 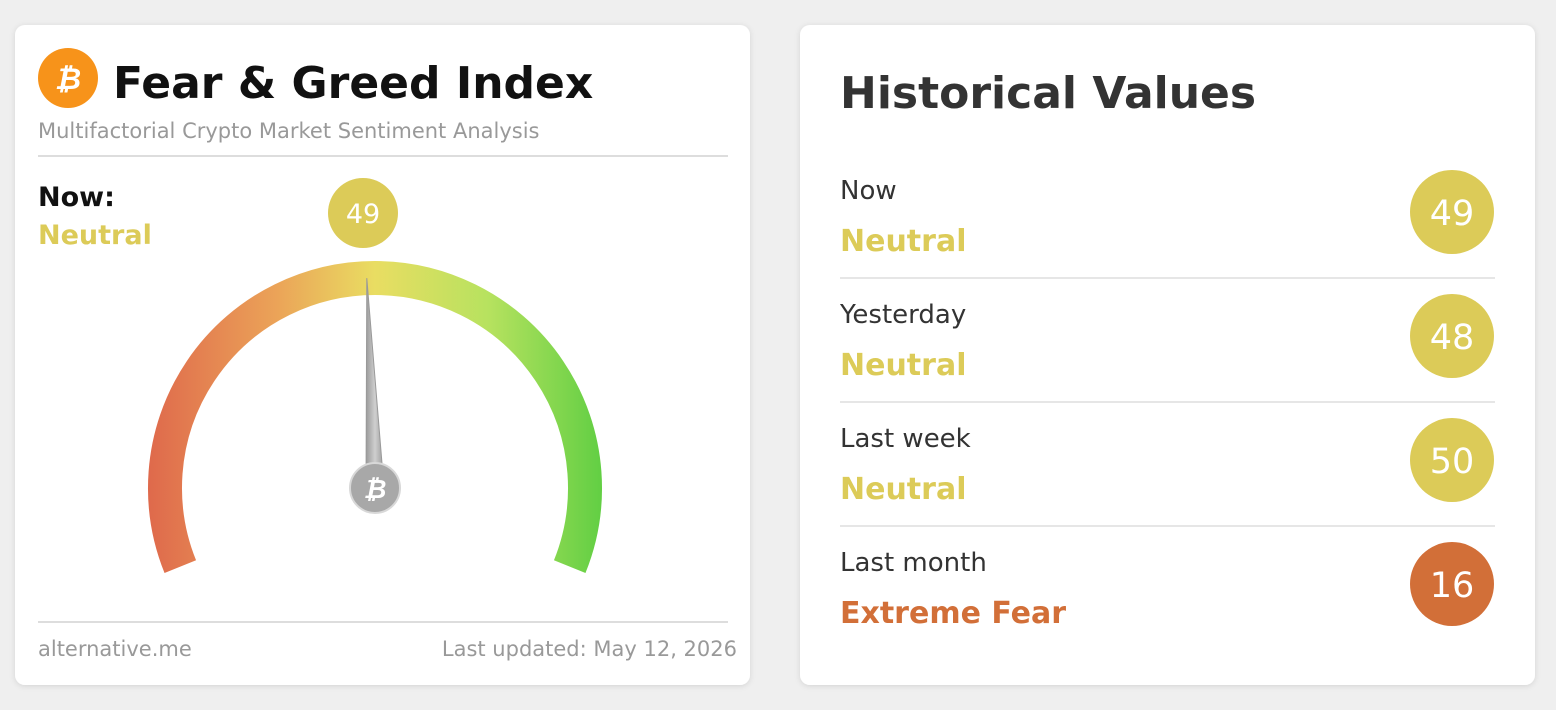 I want to click on history-title: Historical Values, so click(x=1048, y=93).